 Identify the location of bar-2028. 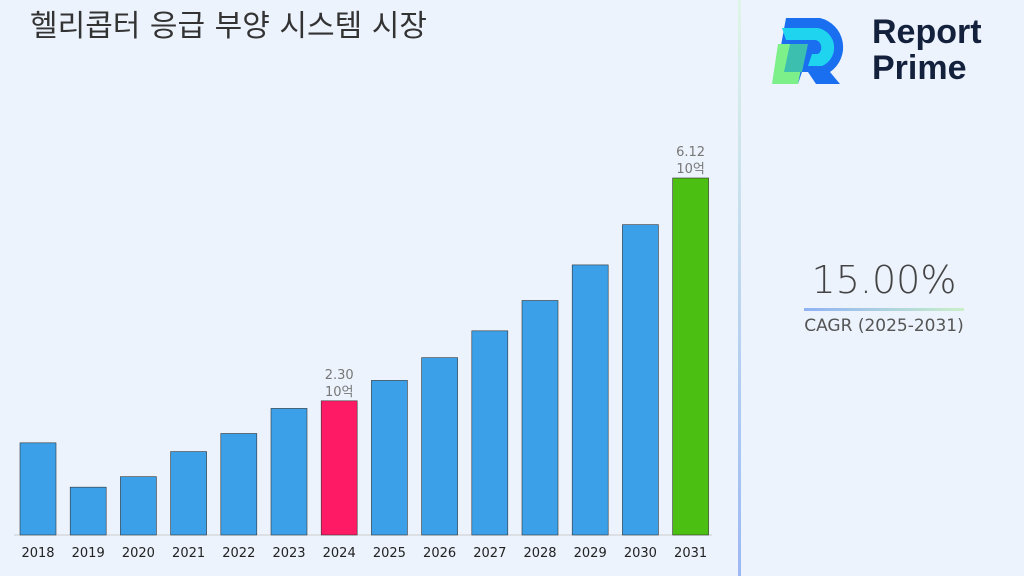
(540, 418).